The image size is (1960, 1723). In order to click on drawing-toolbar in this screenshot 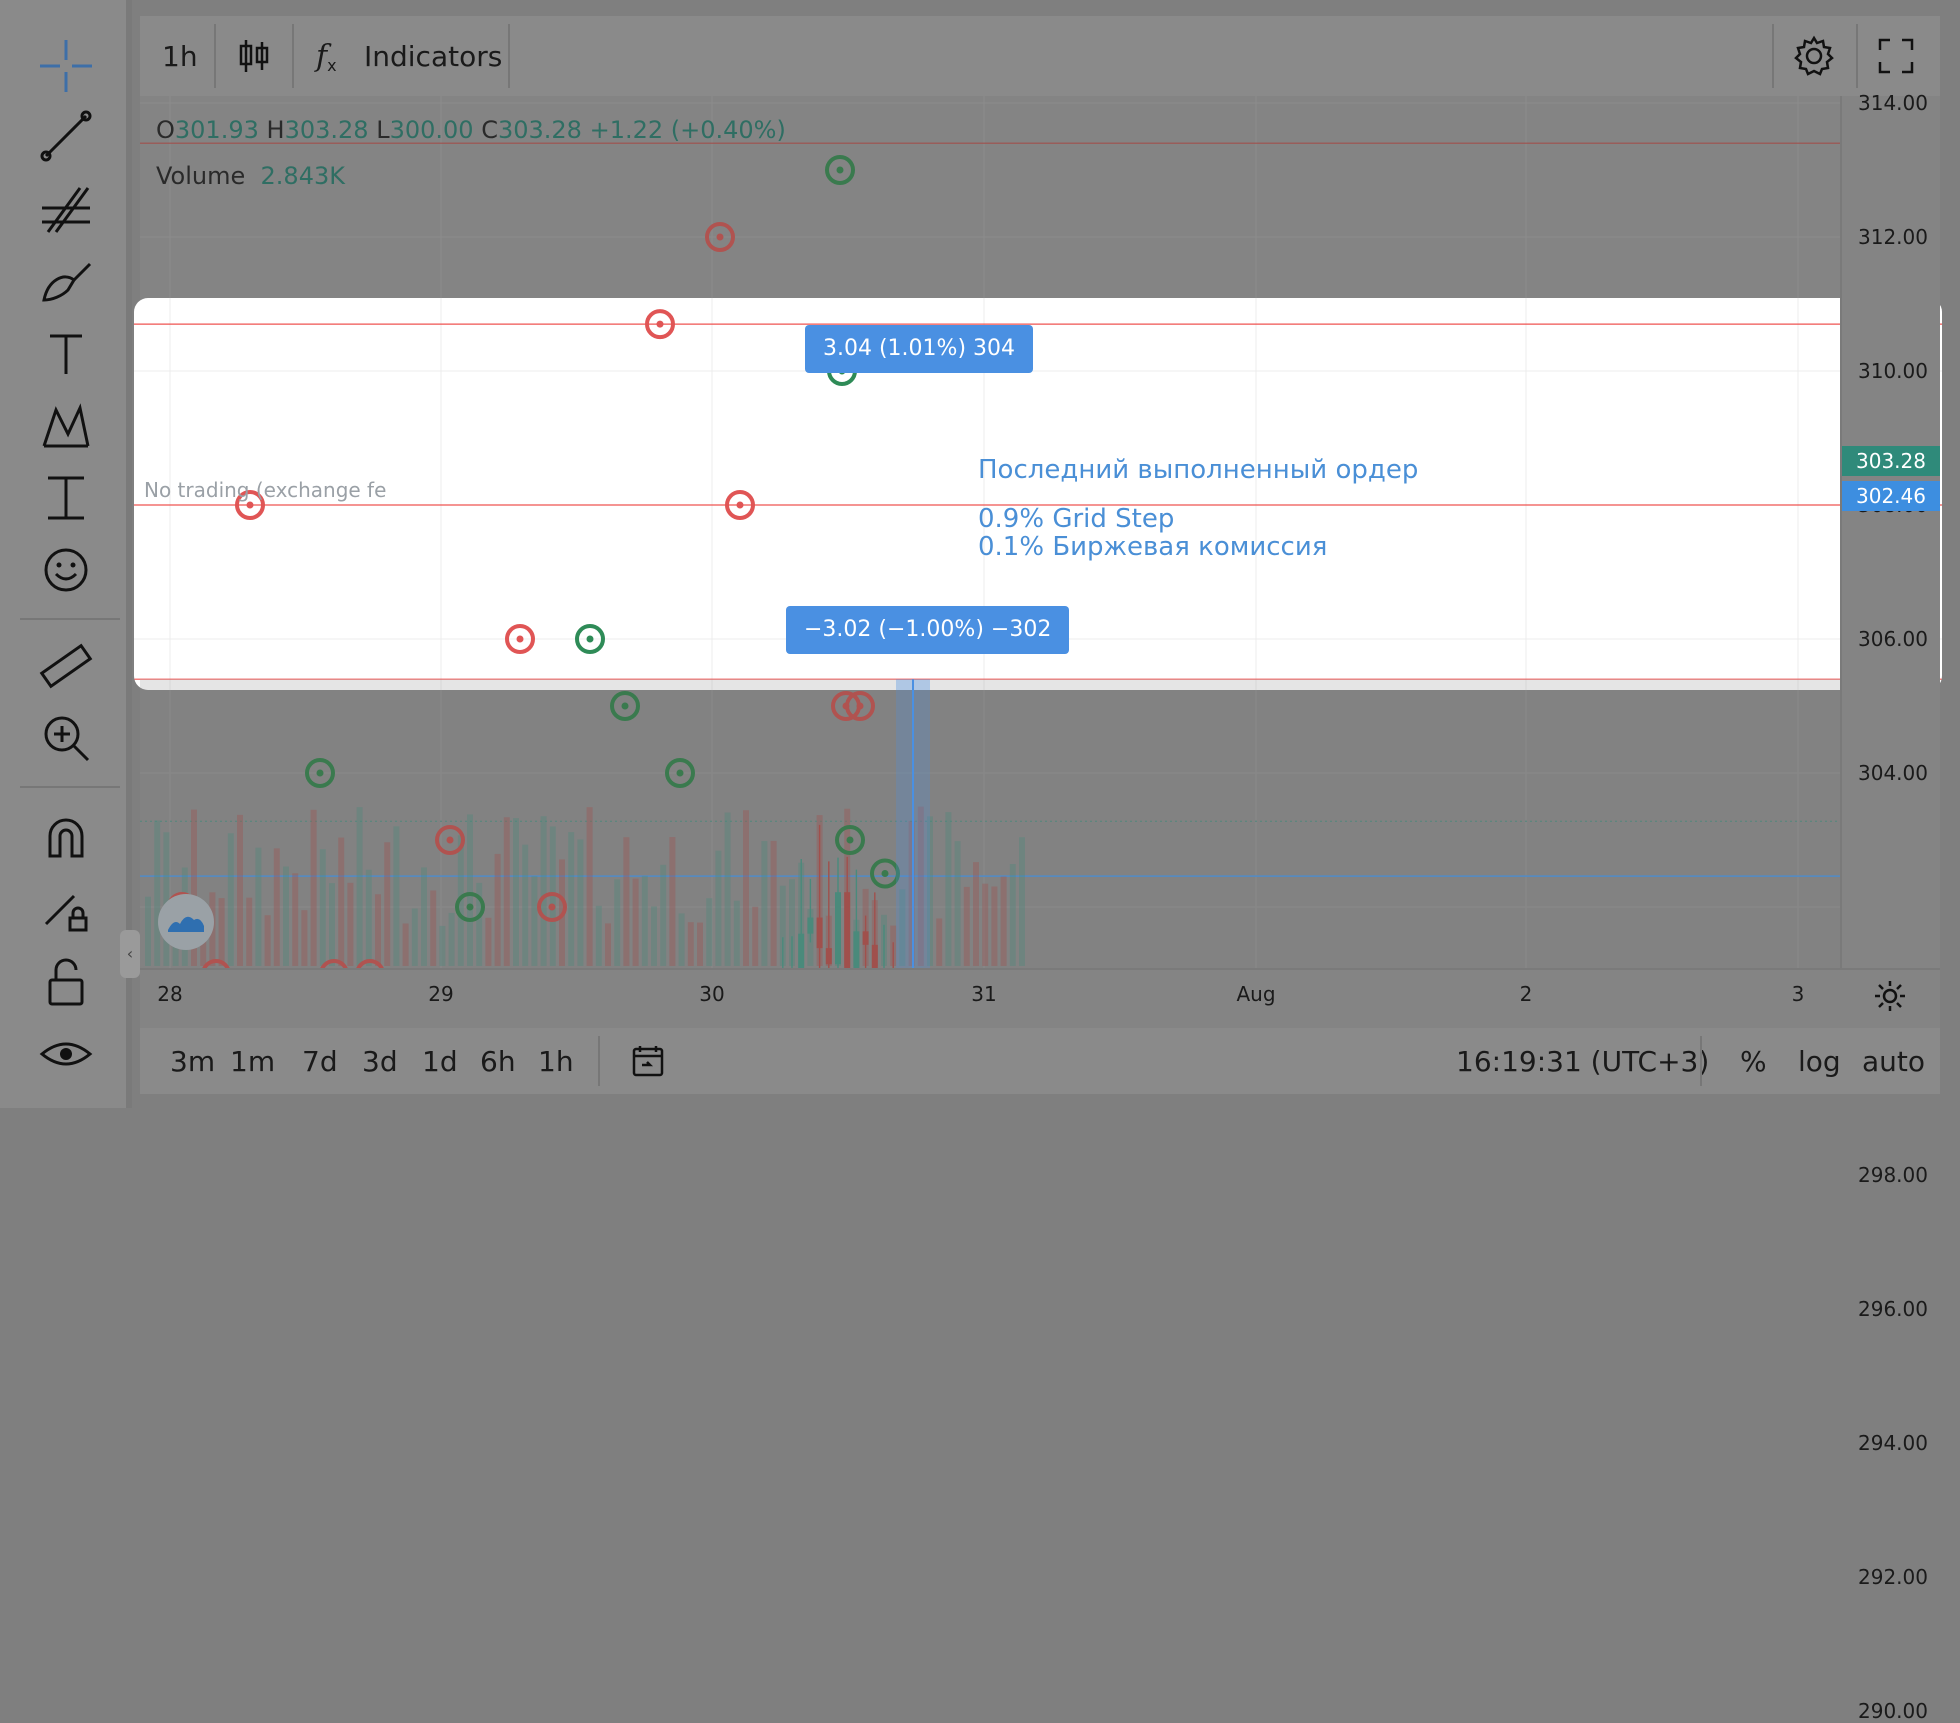, I will do `click(66, 554)`.